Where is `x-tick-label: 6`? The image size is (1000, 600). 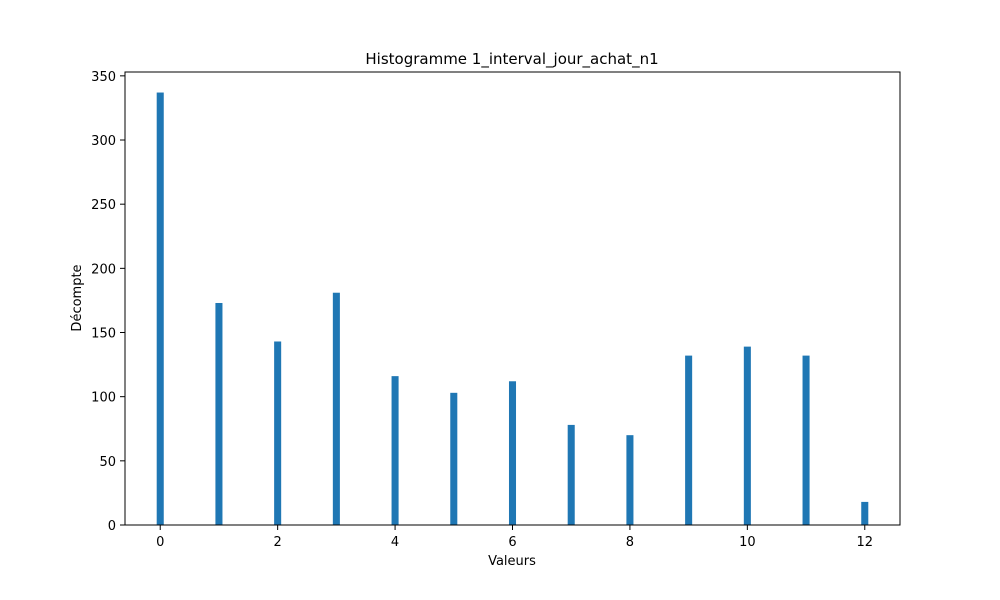
x-tick-label: 6 is located at coordinates (512, 542).